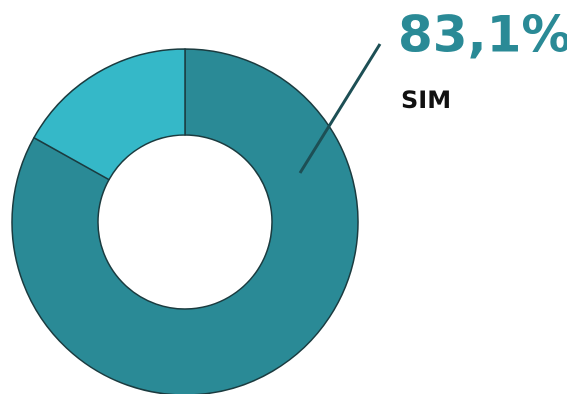  I want to click on category-label: SIM, so click(426, 100).